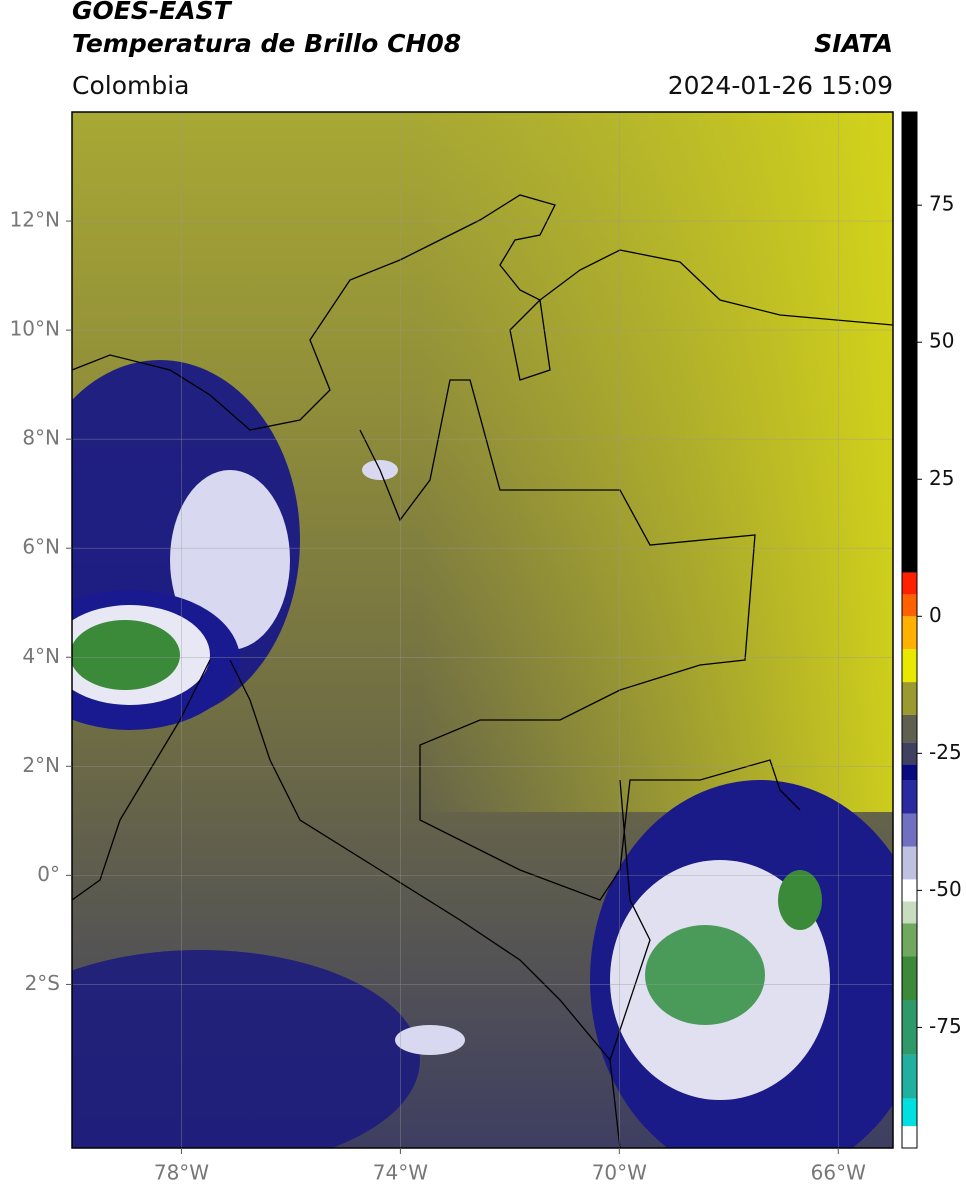 This screenshot has width=966, height=1190. Describe the element at coordinates (181, 1173) in the screenshot. I see `x-tick-label: 78°W` at that location.